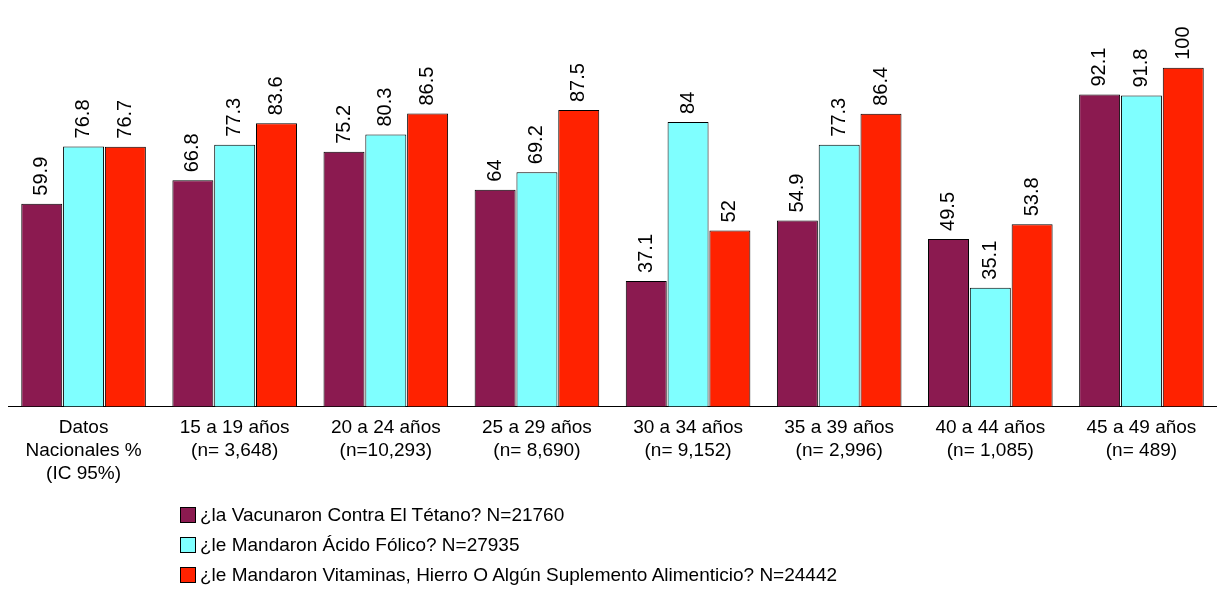 The height and width of the screenshot is (596, 1217). What do you see at coordinates (1181, 43) in the screenshot?
I see `data-label: 100` at bounding box center [1181, 43].